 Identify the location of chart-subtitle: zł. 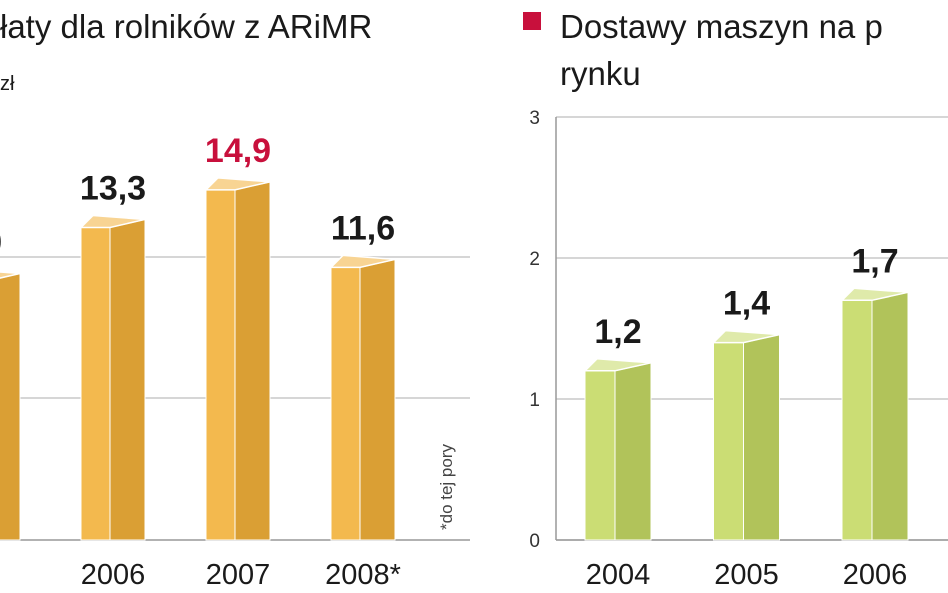
(7, 84).